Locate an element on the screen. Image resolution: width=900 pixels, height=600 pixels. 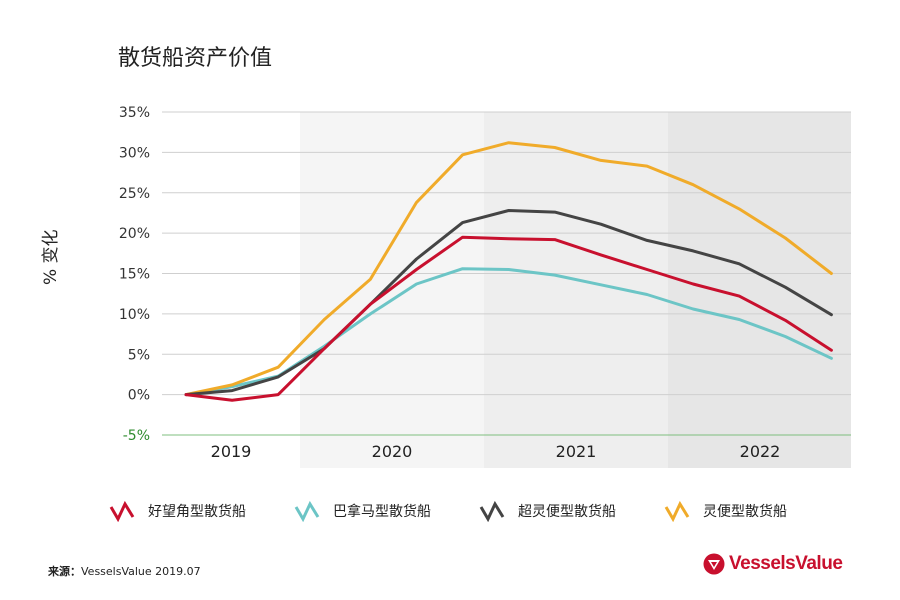
chart-title: 散货船资产价值 is located at coordinates (195, 58).